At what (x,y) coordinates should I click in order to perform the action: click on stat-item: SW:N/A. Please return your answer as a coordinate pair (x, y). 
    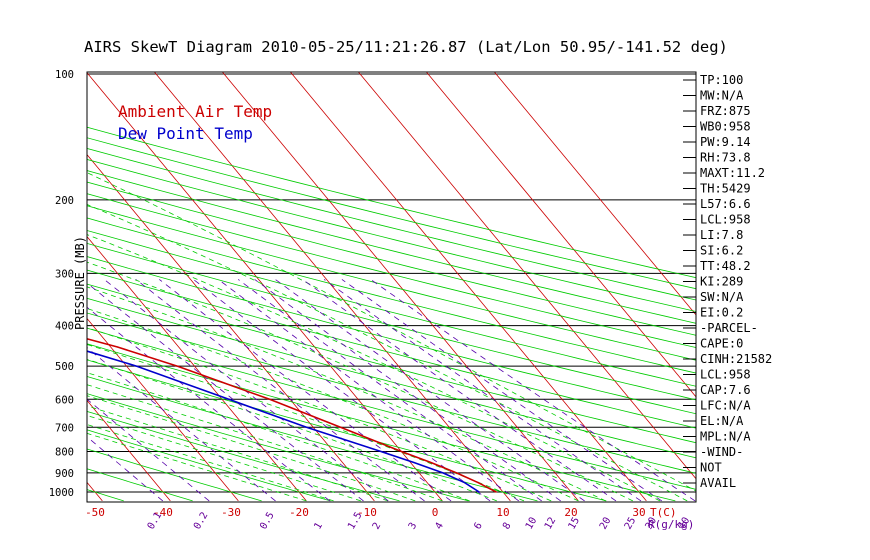
    Looking at the image, I should click on (722, 297).